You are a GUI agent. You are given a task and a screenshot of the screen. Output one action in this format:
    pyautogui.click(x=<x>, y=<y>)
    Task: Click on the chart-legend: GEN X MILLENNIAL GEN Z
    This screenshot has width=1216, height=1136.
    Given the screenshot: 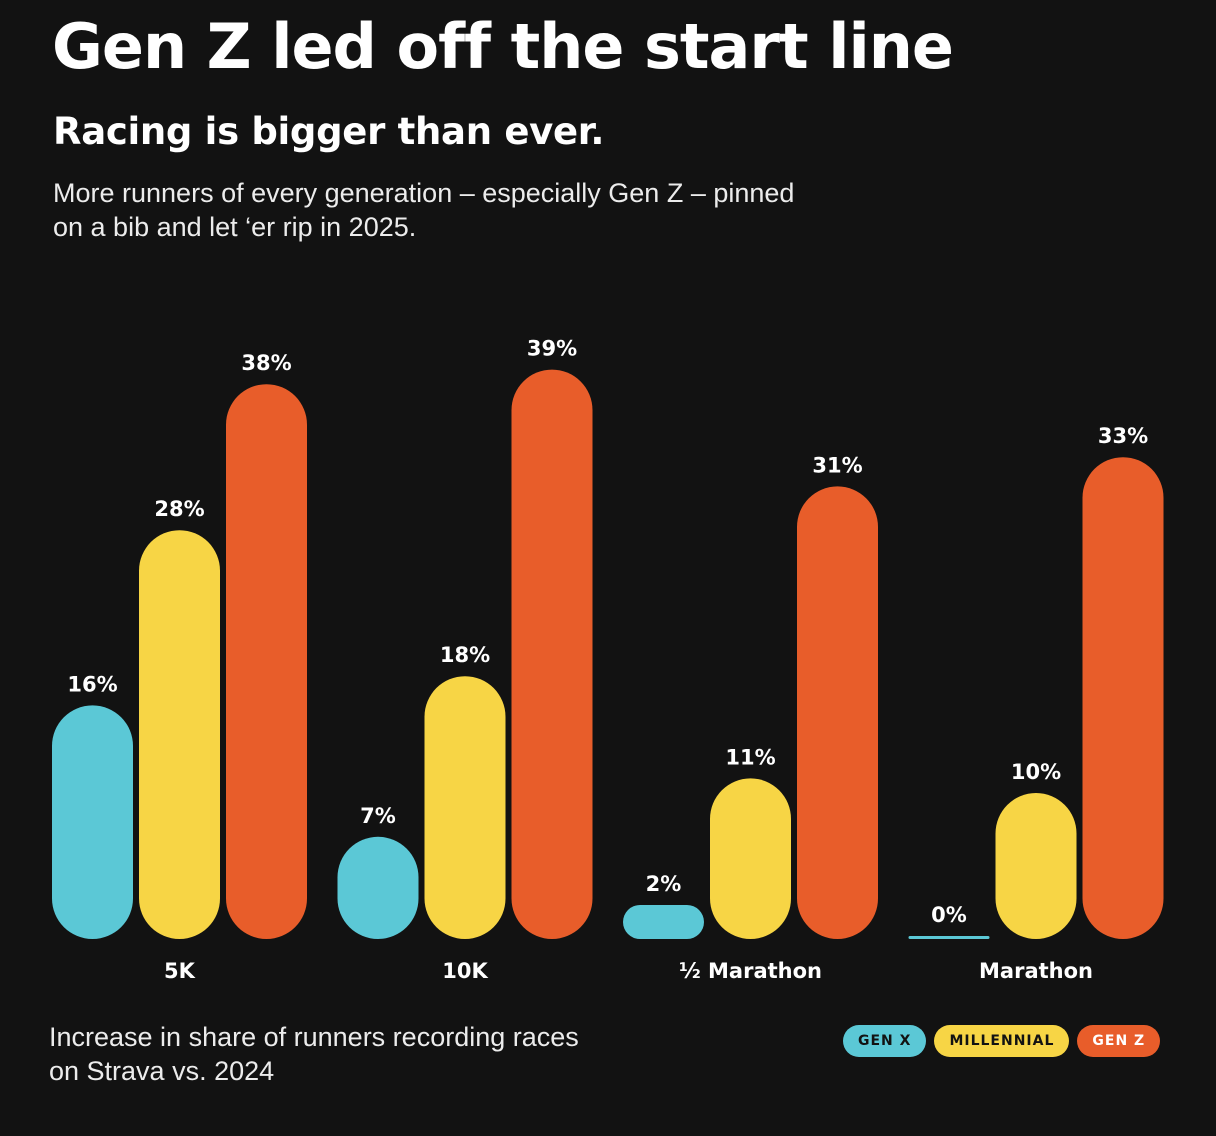 What is the action you would take?
    pyautogui.click(x=1002, y=1041)
    